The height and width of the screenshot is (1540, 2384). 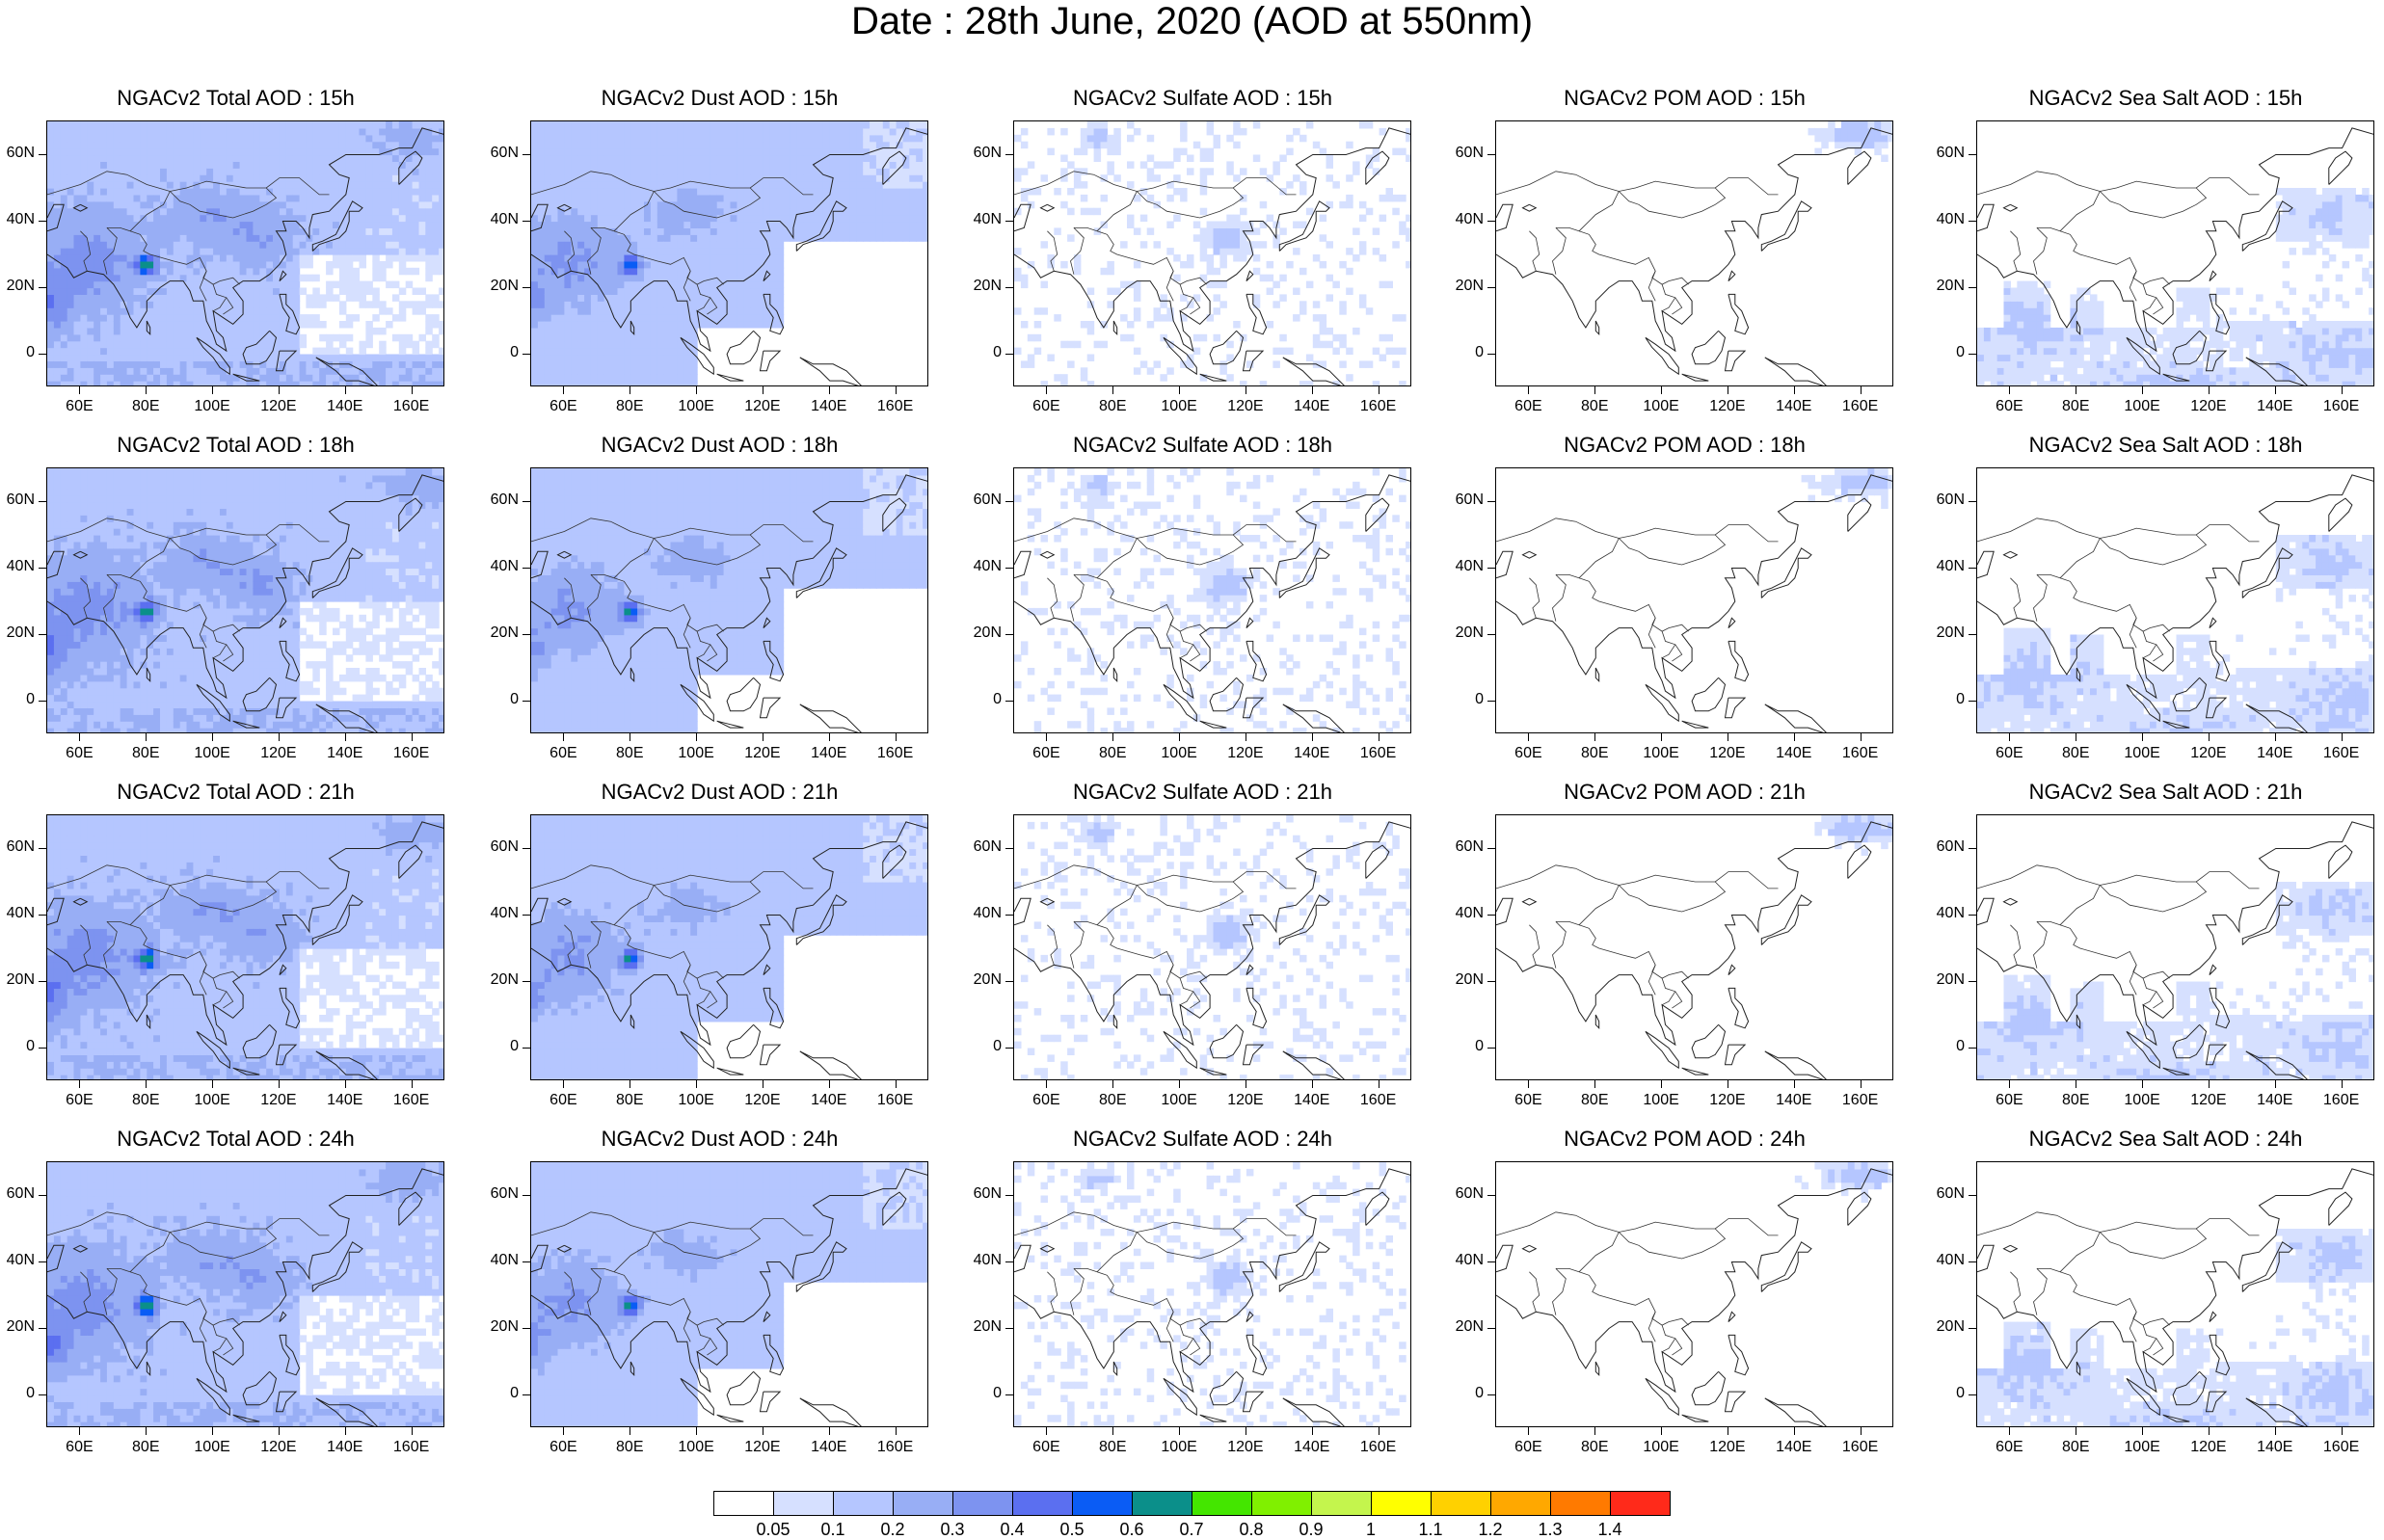 I want to click on panel-title: NGACv2 Total AOD : 21h, so click(x=235, y=792).